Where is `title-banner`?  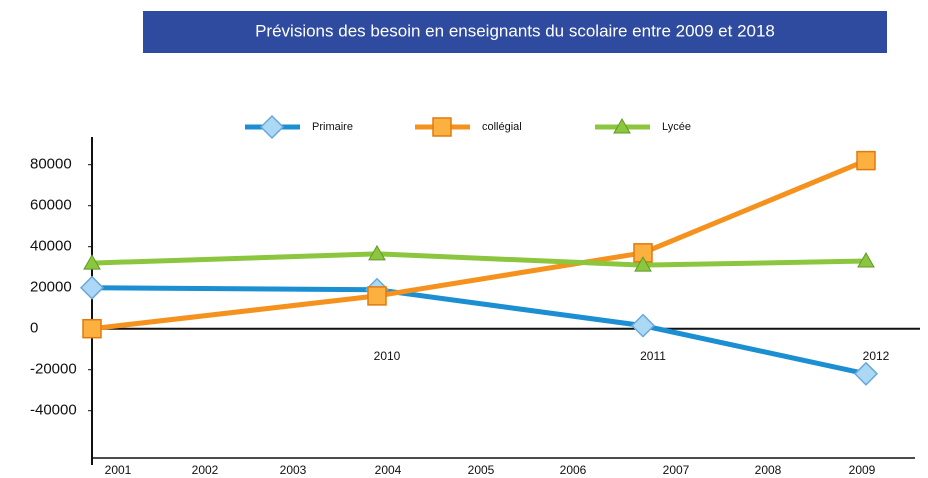
title-banner is located at coordinates (515, 32).